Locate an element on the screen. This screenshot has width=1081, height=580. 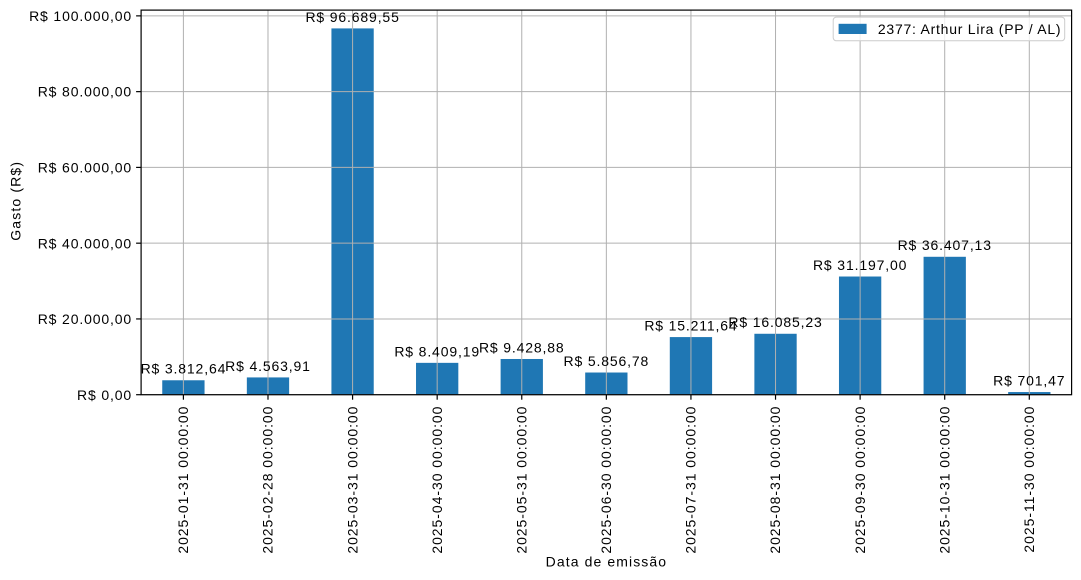
svg-text: 2025-09-30 00:00:00 is located at coordinates (860, 480).